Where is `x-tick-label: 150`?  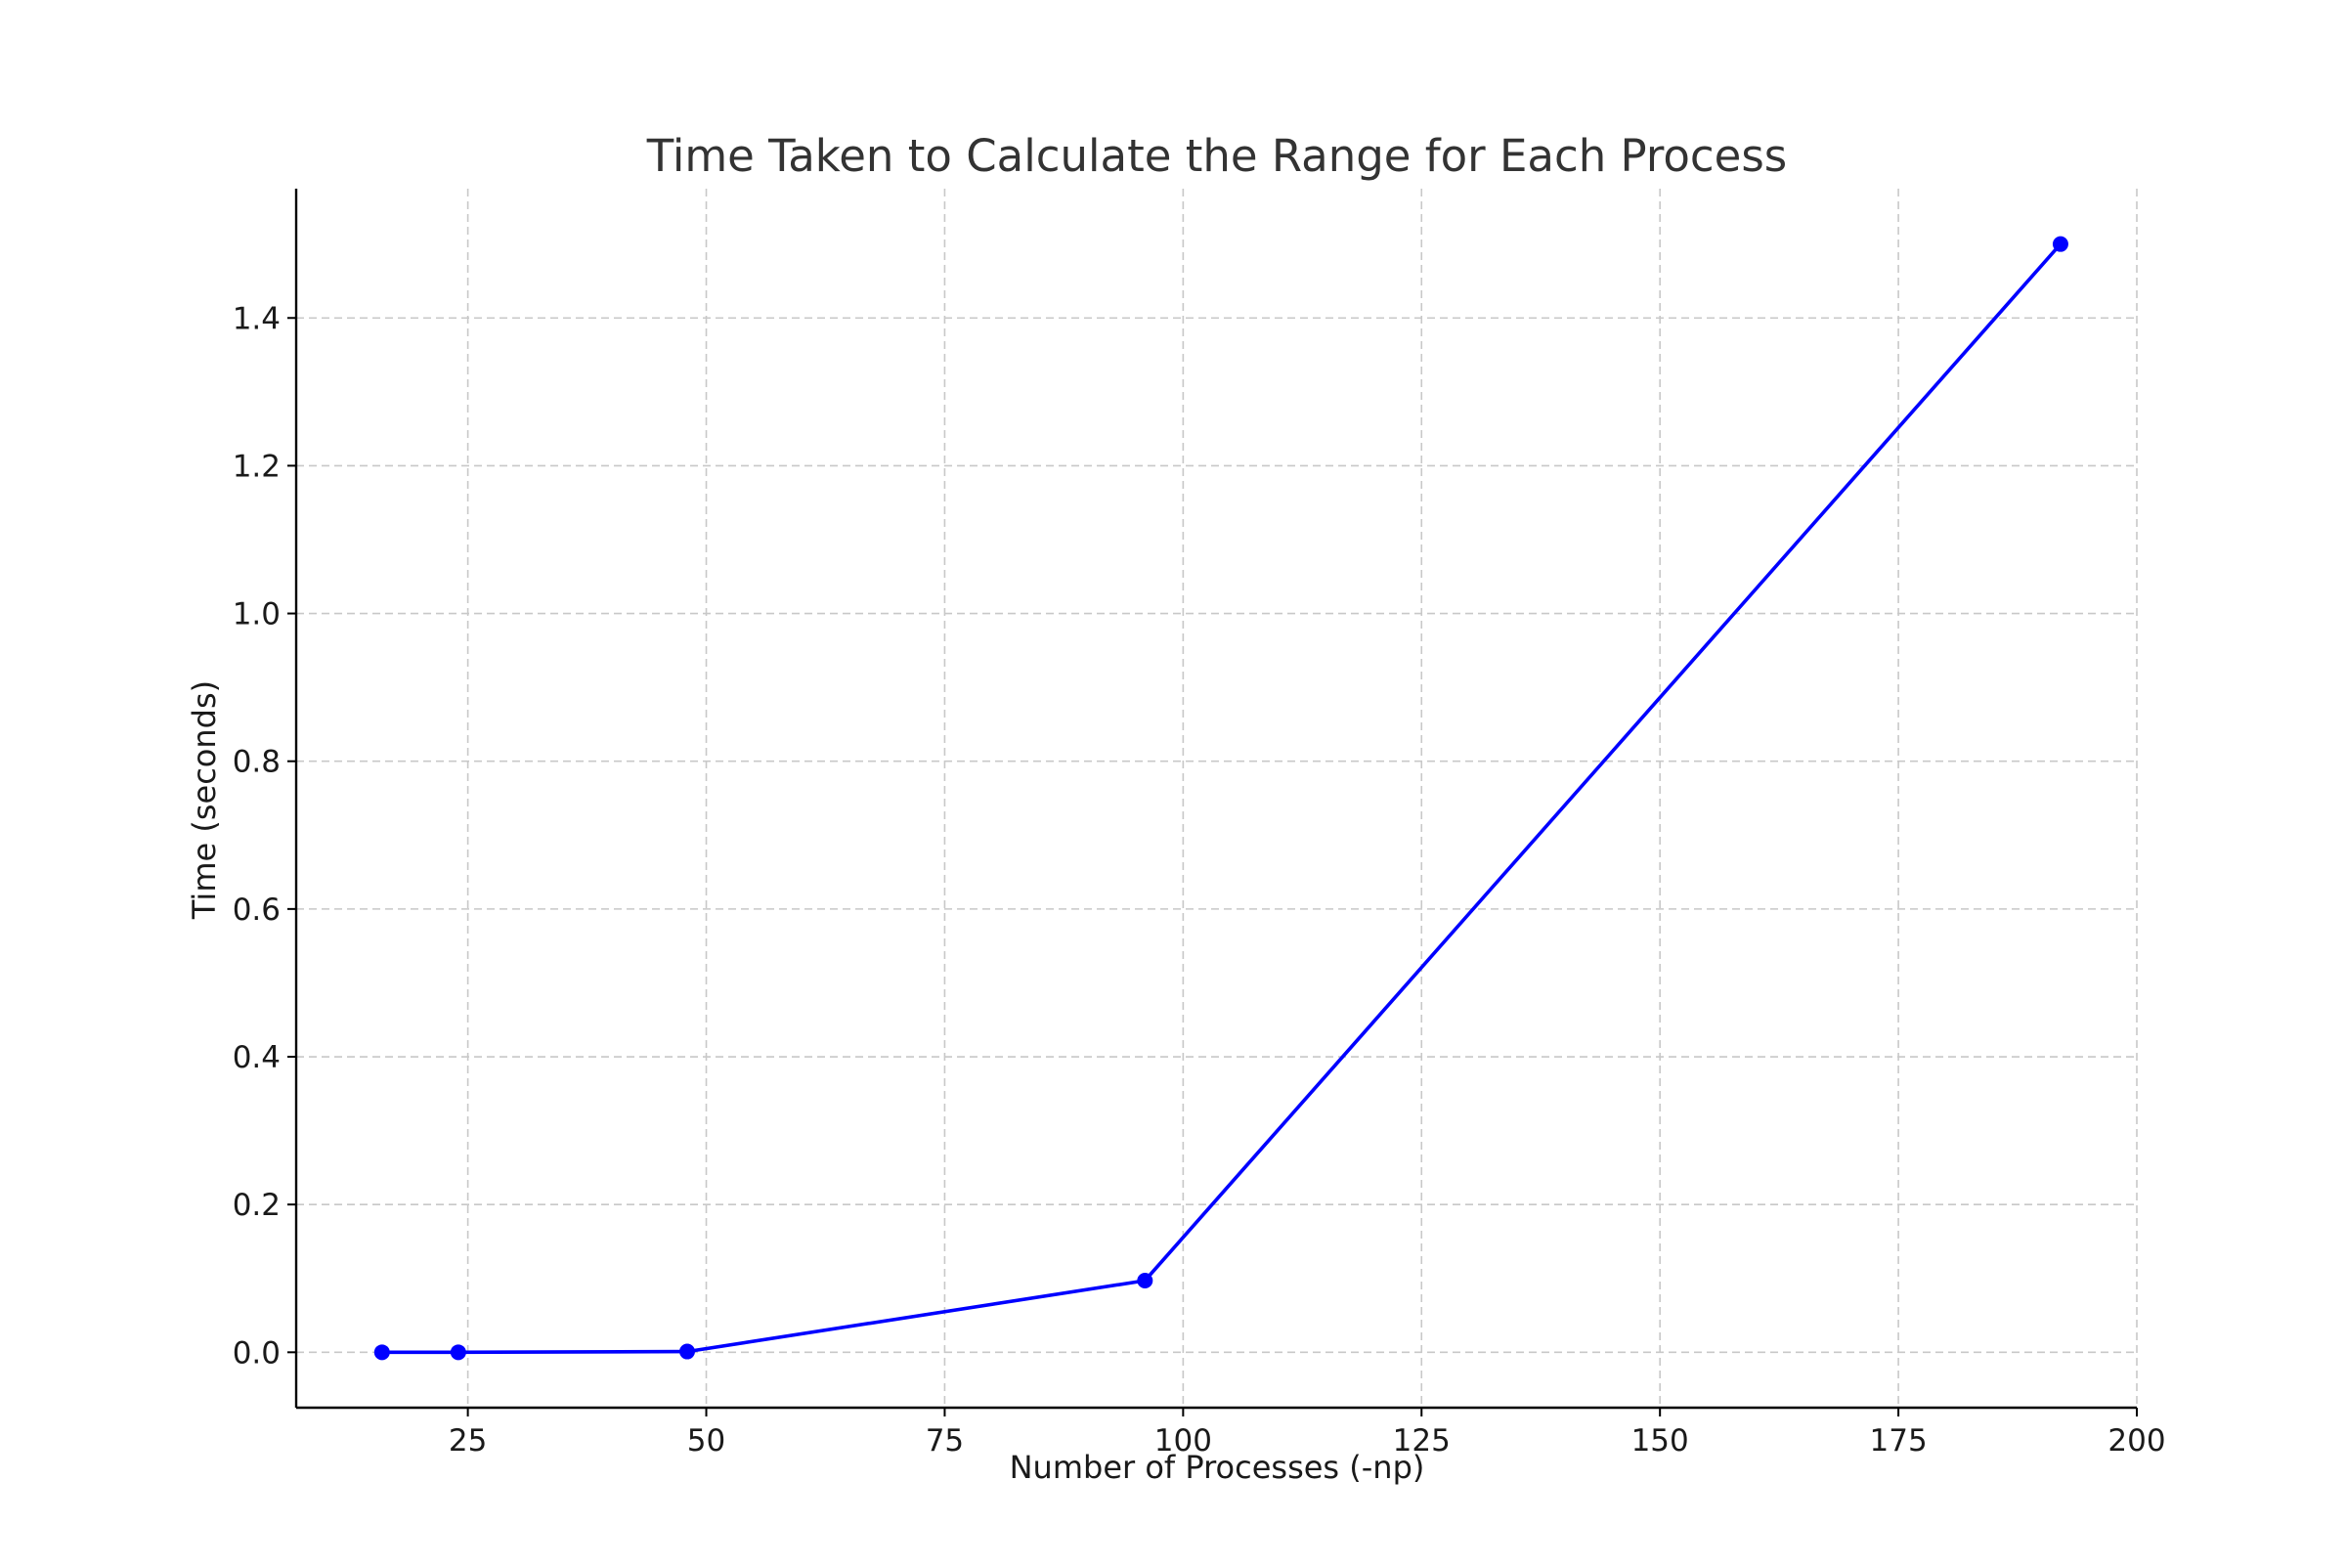
x-tick-label: 150 is located at coordinates (1660, 1441).